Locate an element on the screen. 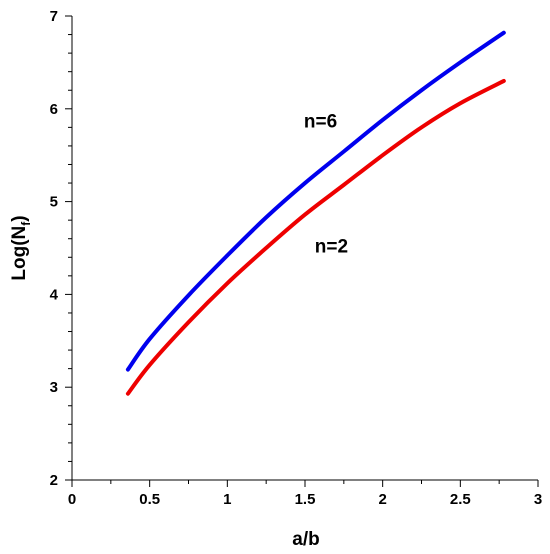 The height and width of the screenshot is (554, 550). y-tick-label: 3 is located at coordinates (54, 387).